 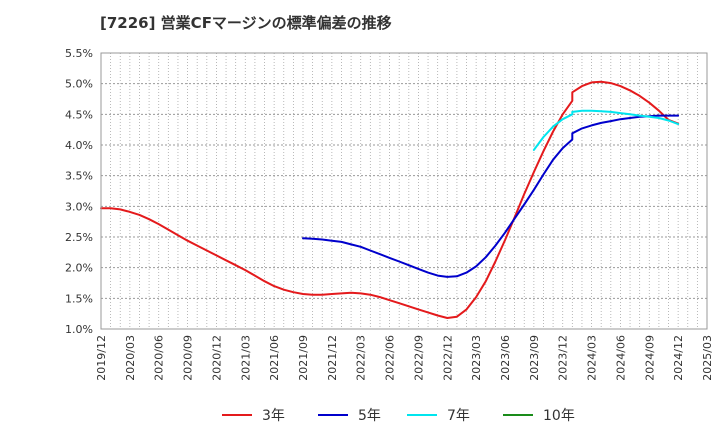 I want to click on y-tick-label: 5.5%, so click(x=79, y=53).